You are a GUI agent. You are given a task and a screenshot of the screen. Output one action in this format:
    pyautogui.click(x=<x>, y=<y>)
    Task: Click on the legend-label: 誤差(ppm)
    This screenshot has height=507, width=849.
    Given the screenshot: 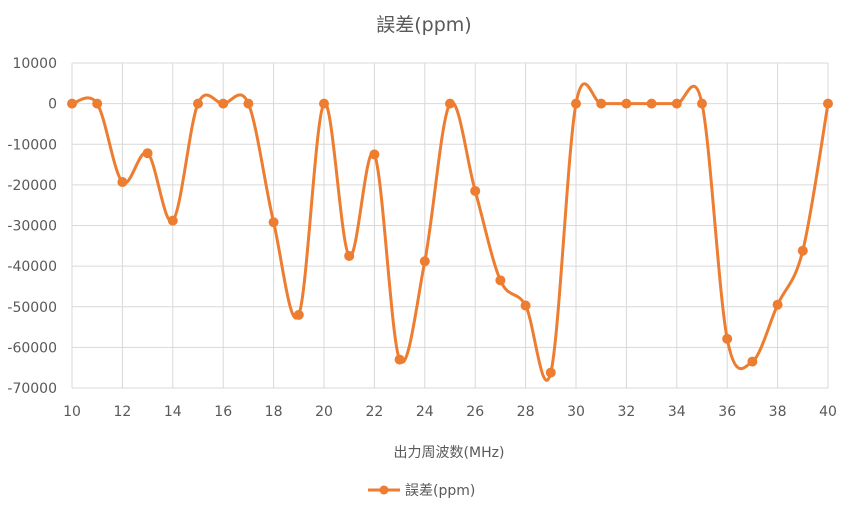 What is the action you would take?
    pyautogui.click(x=440, y=491)
    